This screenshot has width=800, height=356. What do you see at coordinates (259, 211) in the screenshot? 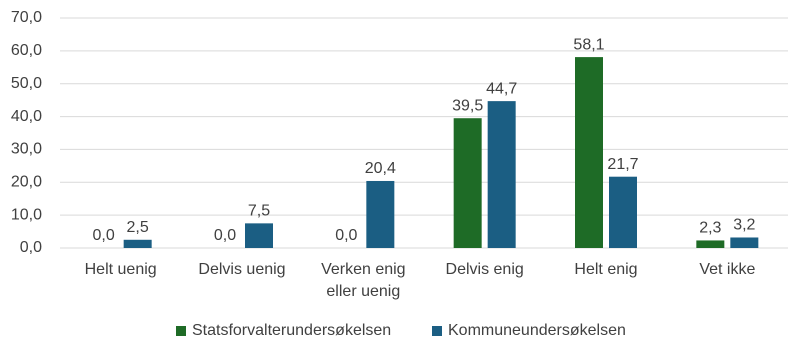
I see `value-label: 7,5` at bounding box center [259, 211].